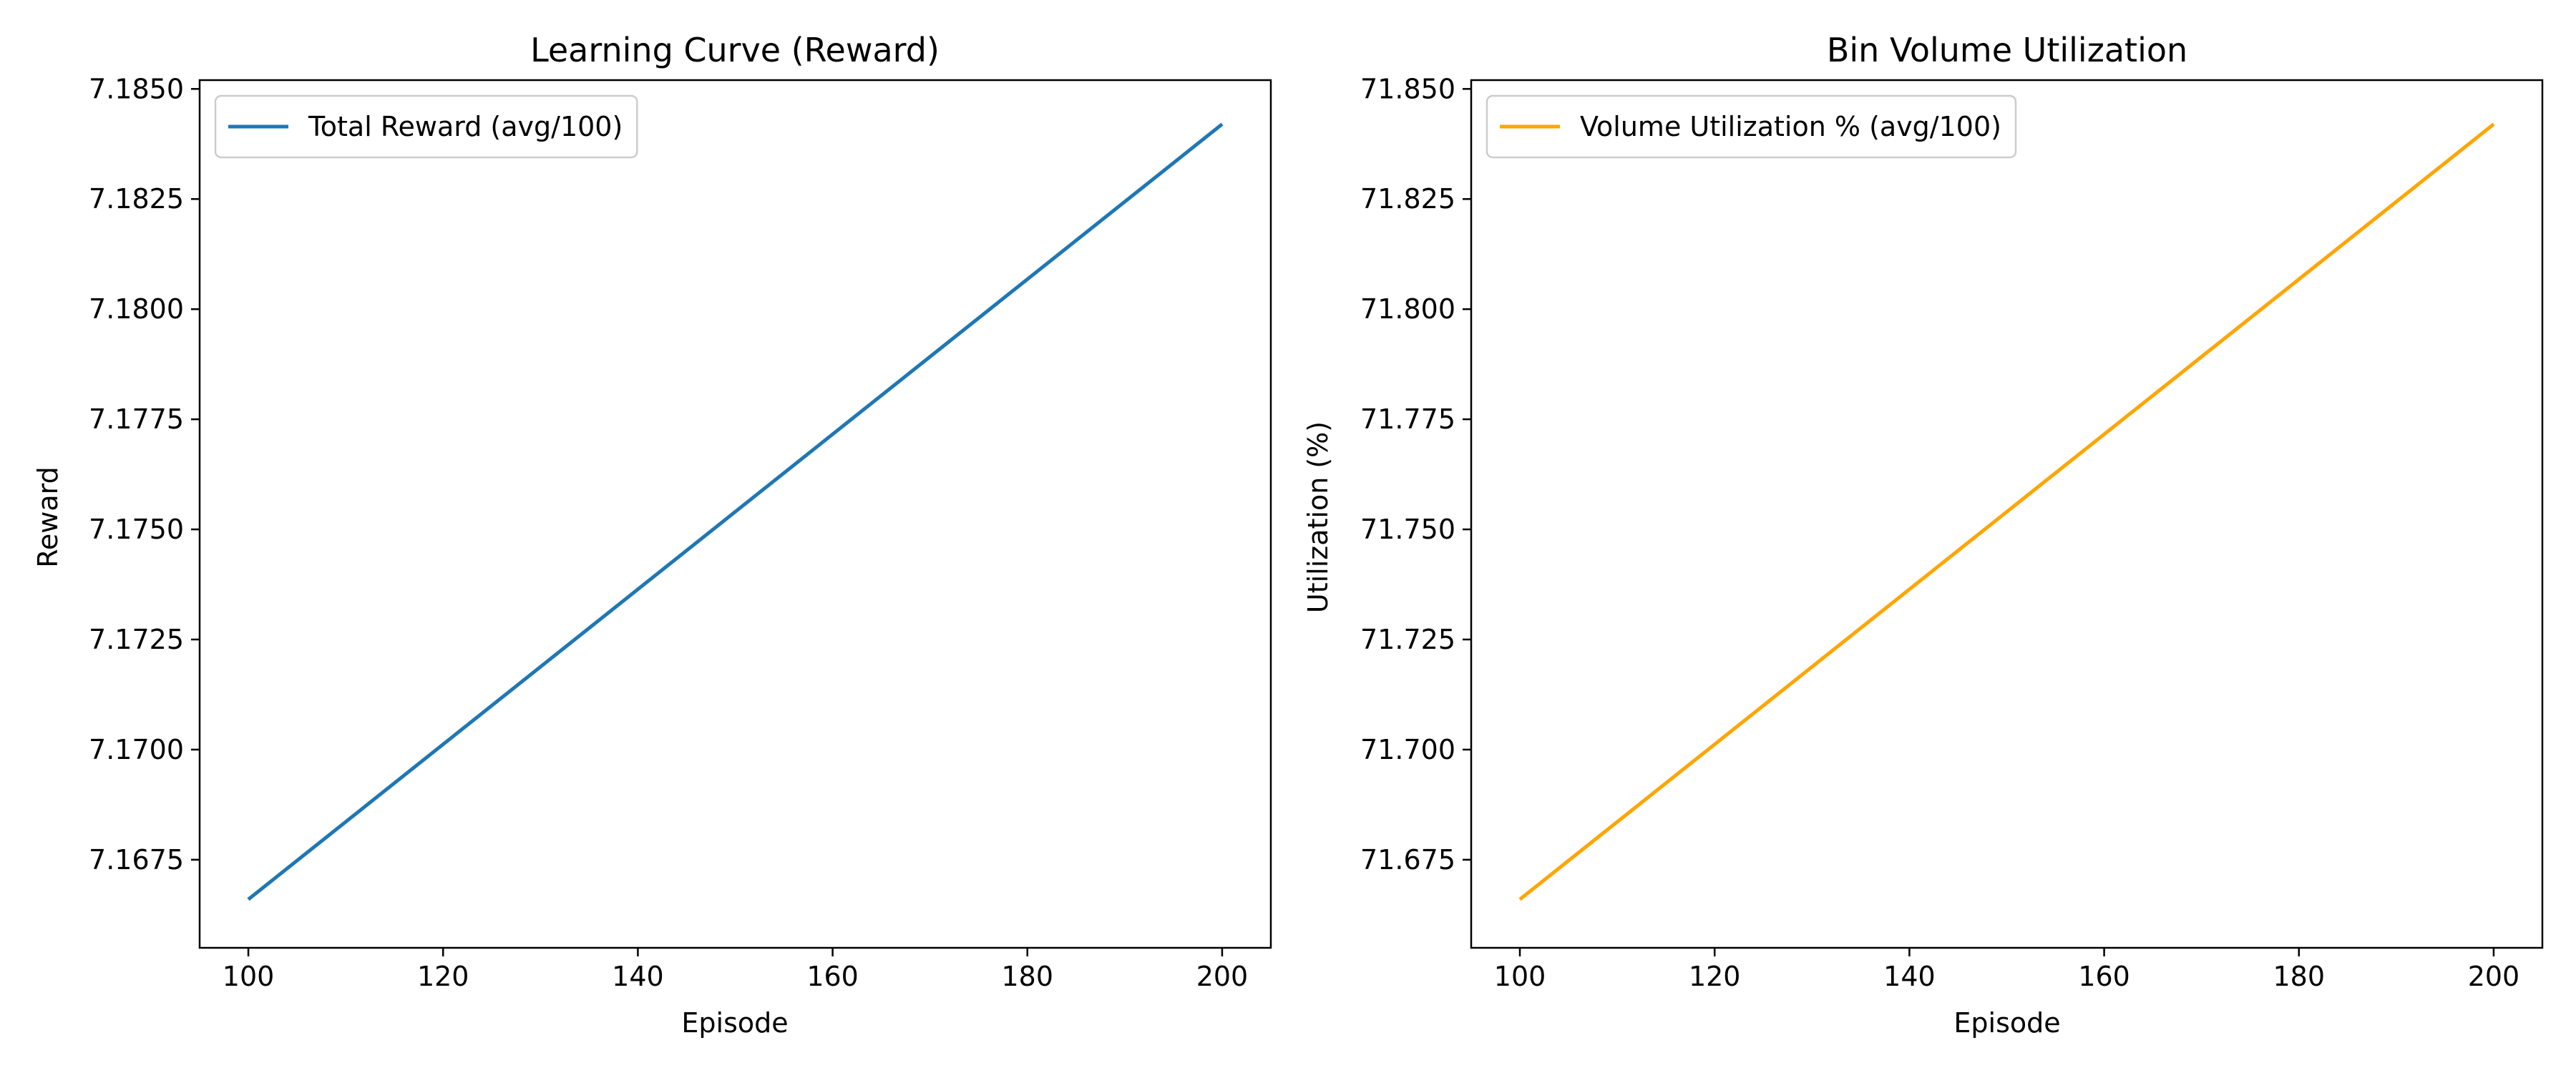  What do you see at coordinates (1407, 860) in the screenshot?
I see `y-tick-label: 71.675` at bounding box center [1407, 860].